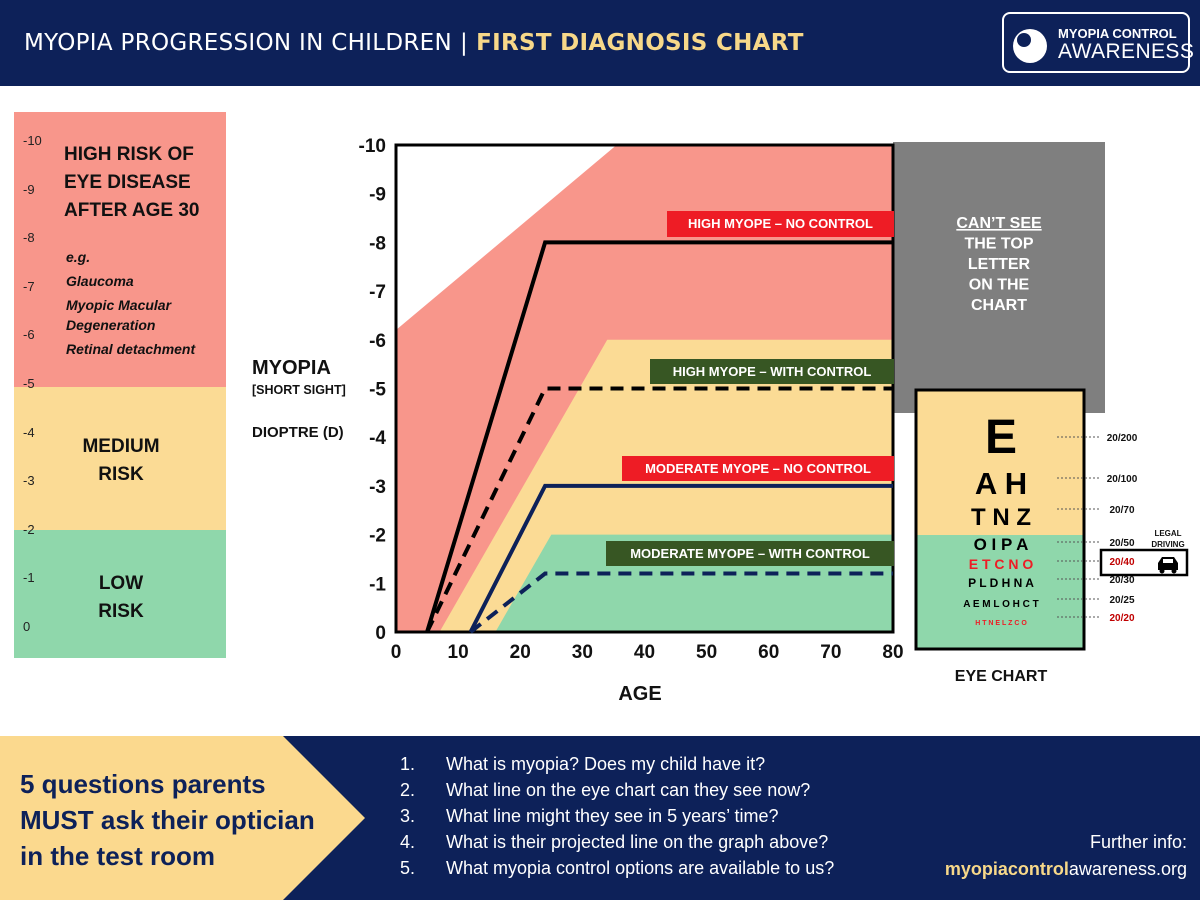 The image size is (1200, 900). Describe the element at coordinates (999, 264) in the screenshot. I see `cant-see-line: LETTER` at that location.